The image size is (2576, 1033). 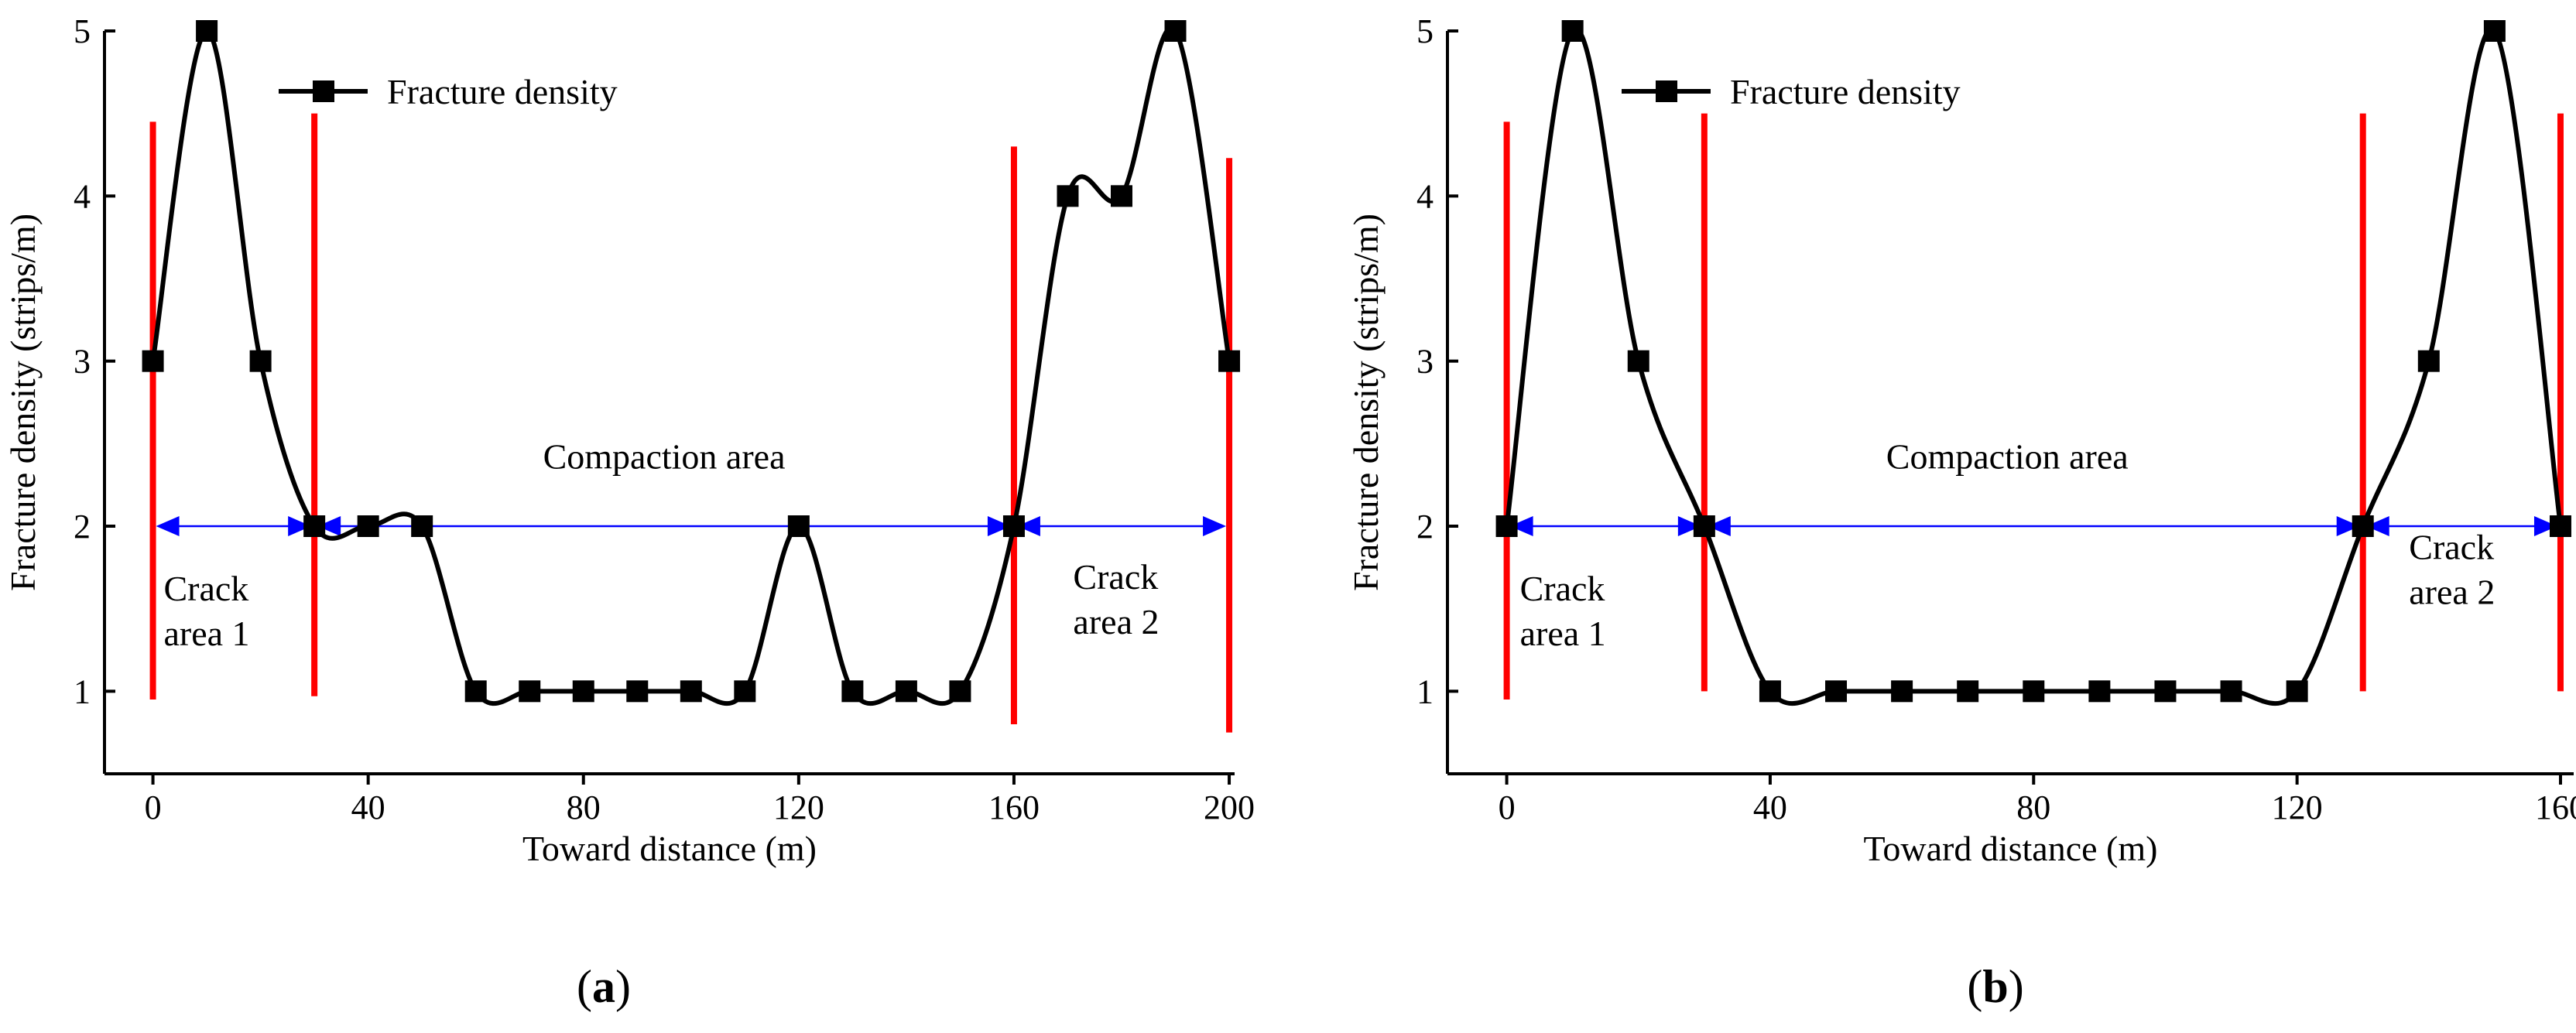 I want to click on panel-label-a: (a), so click(x=604, y=986).